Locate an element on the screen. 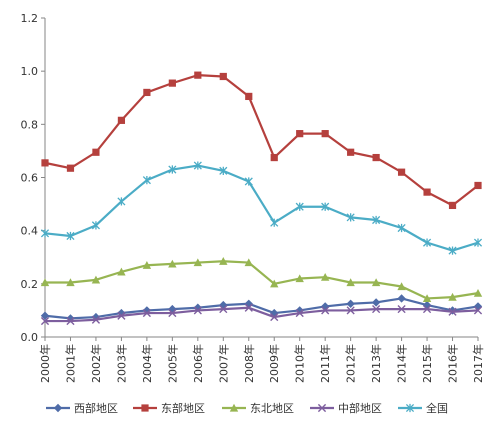 This screenshot has height=430, width=499. y-tick-label: 0.4 is located at coordinates (30, 231).